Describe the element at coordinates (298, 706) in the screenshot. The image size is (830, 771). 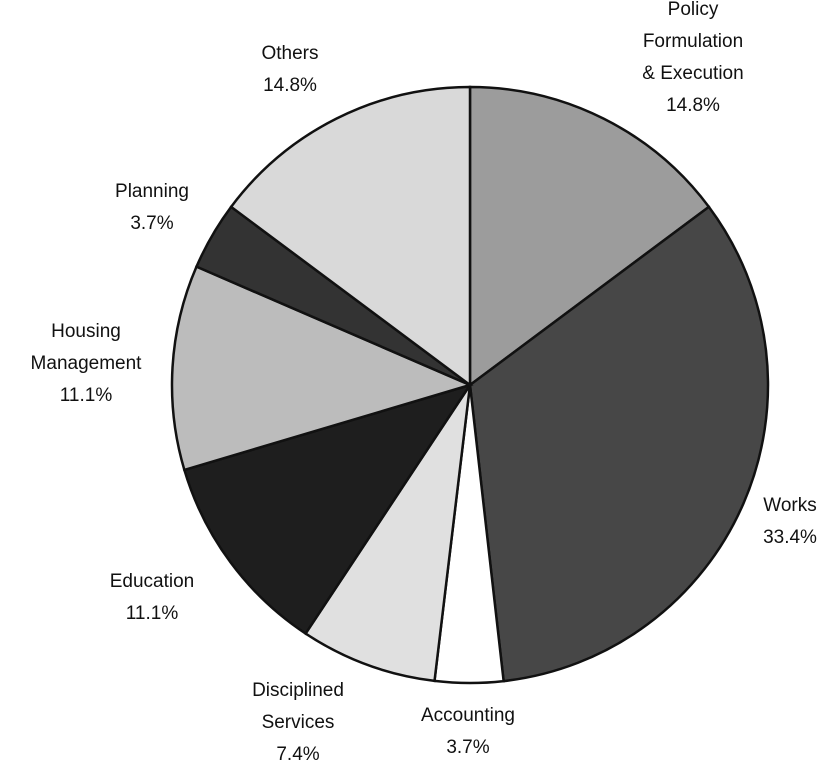
I see `slice-name: Disciplined Services` at that location.